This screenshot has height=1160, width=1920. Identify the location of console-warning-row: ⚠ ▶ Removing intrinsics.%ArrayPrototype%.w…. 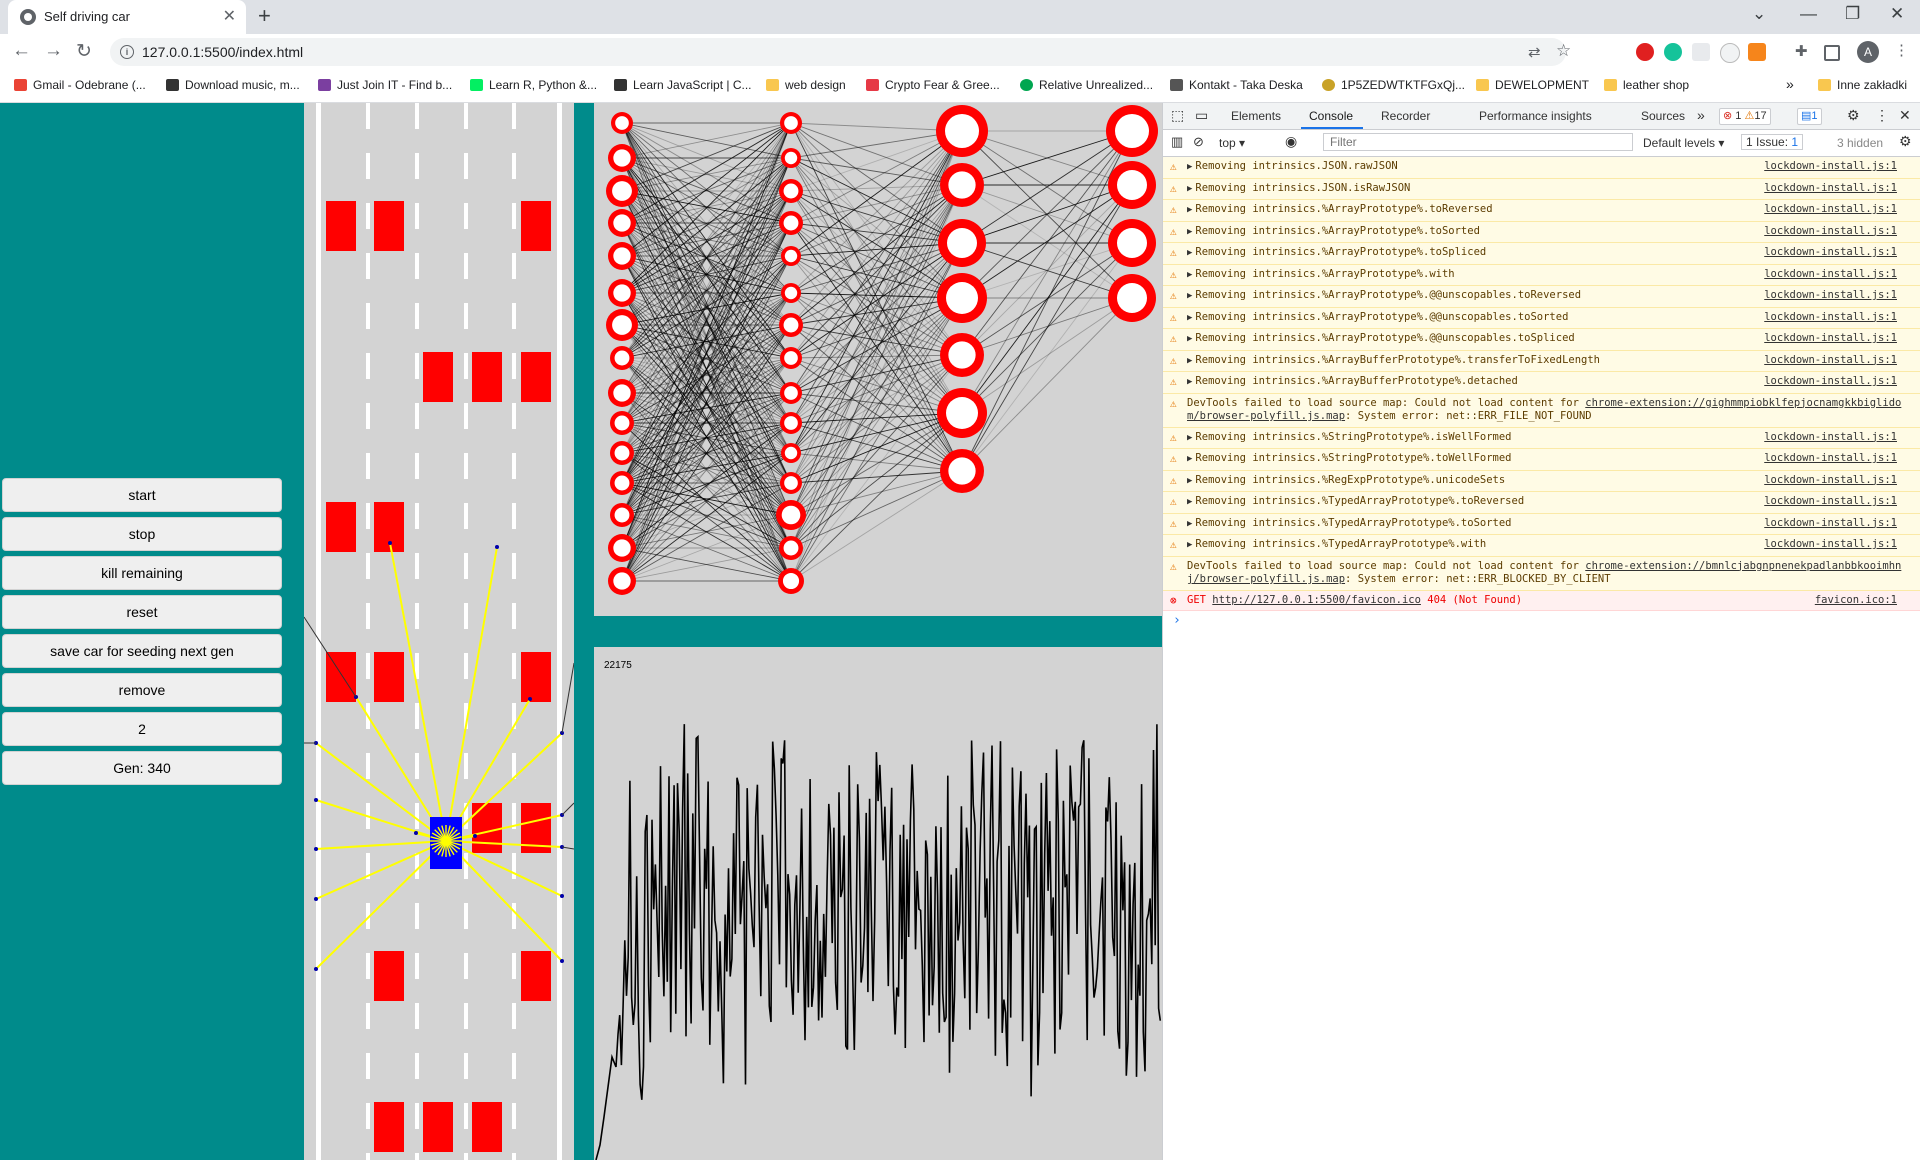
(1541, 275).